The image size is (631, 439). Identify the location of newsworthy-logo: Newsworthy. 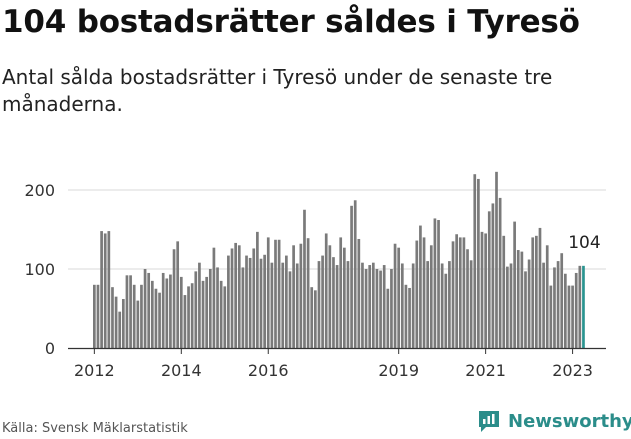
(553, 421).